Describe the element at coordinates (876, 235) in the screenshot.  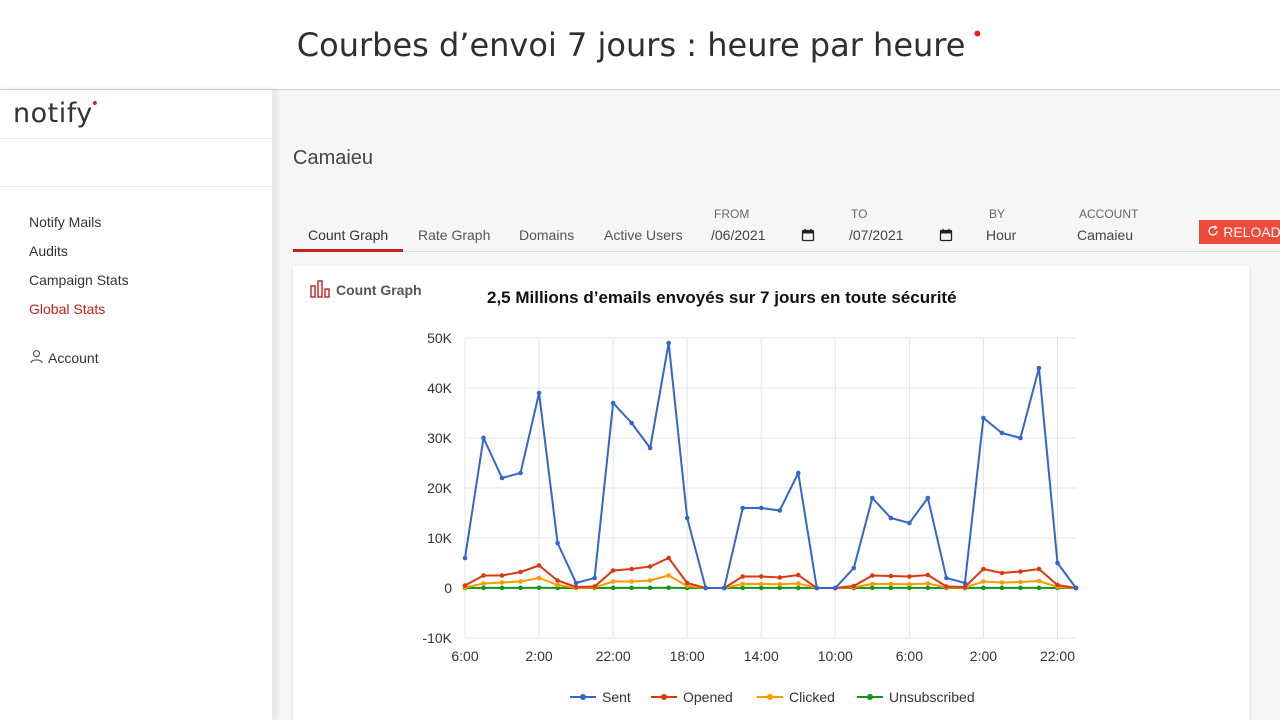
I see `to-date-input: /07/2021` at that location.